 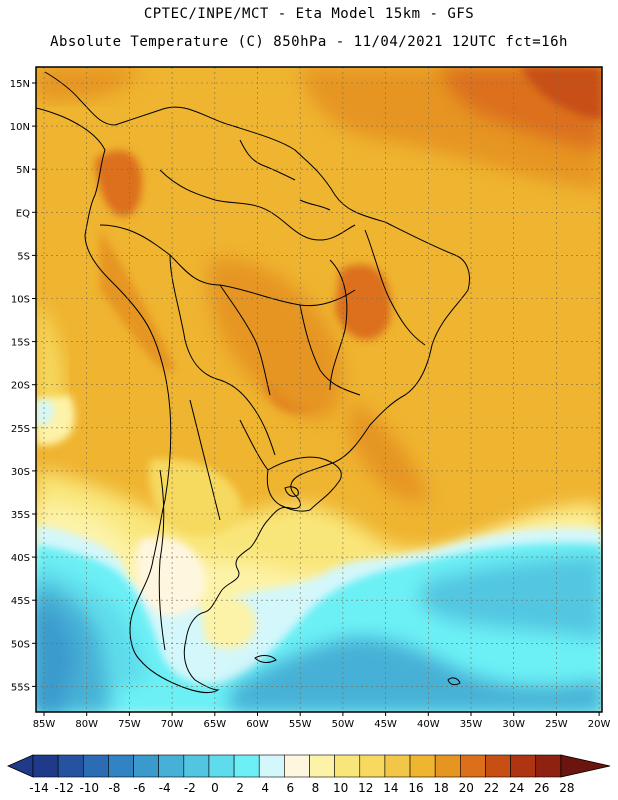 What do you see at coordinates (86, 724) in the screenshot?
I see `lon-label: 80W` at bounding box center [86, 724].